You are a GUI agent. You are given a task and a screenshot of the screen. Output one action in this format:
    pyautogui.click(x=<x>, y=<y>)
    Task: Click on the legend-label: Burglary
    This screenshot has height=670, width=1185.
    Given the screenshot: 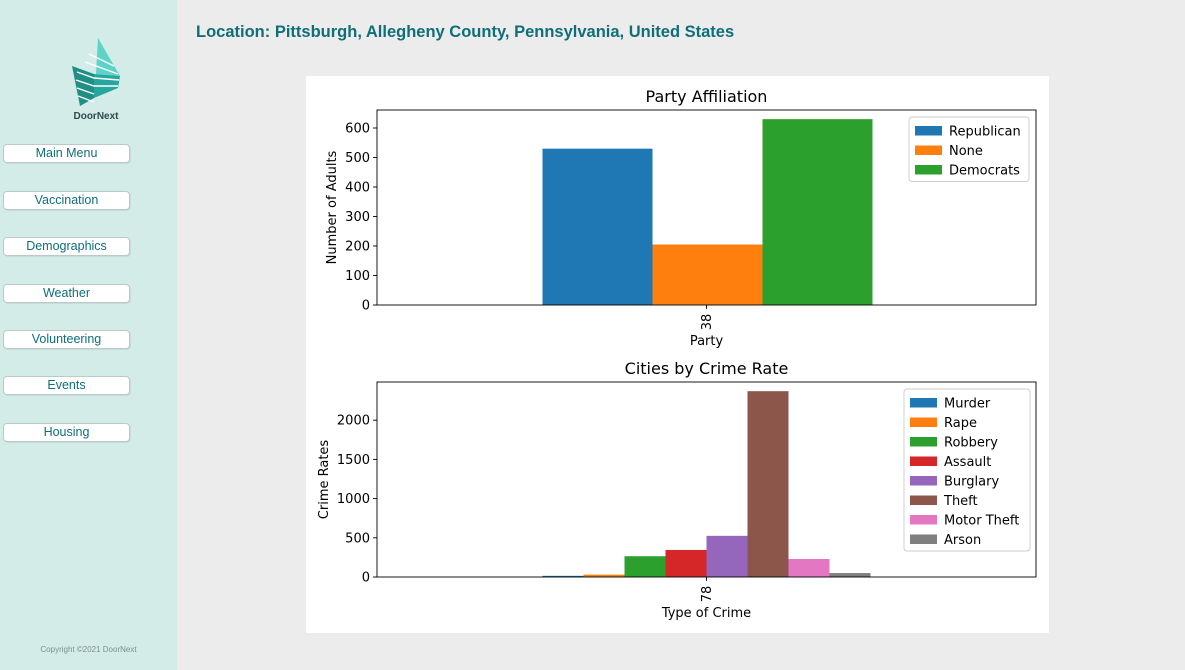 What is the action you would take?
    pyautogui.click(x=971, y=482)
    